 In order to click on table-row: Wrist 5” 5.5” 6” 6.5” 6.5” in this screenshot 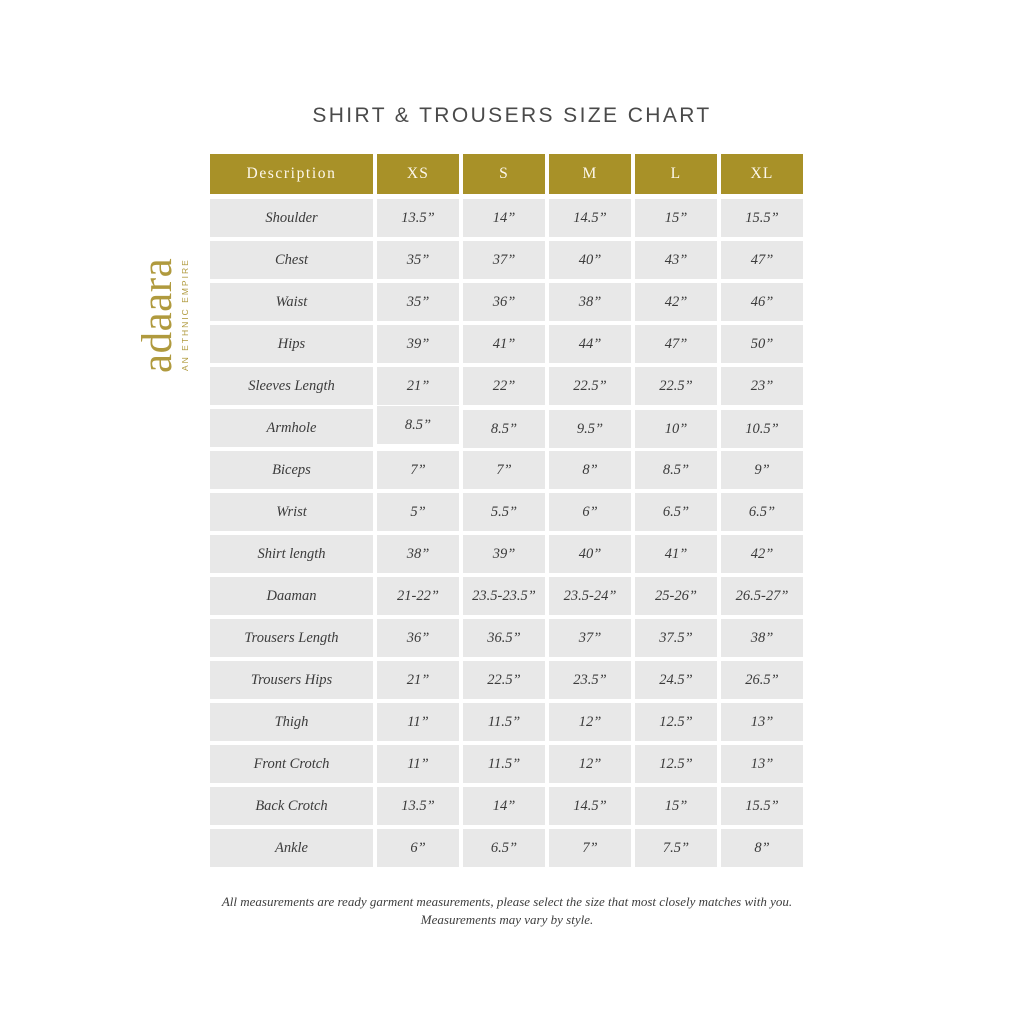, I will do `click(507, 512)`.